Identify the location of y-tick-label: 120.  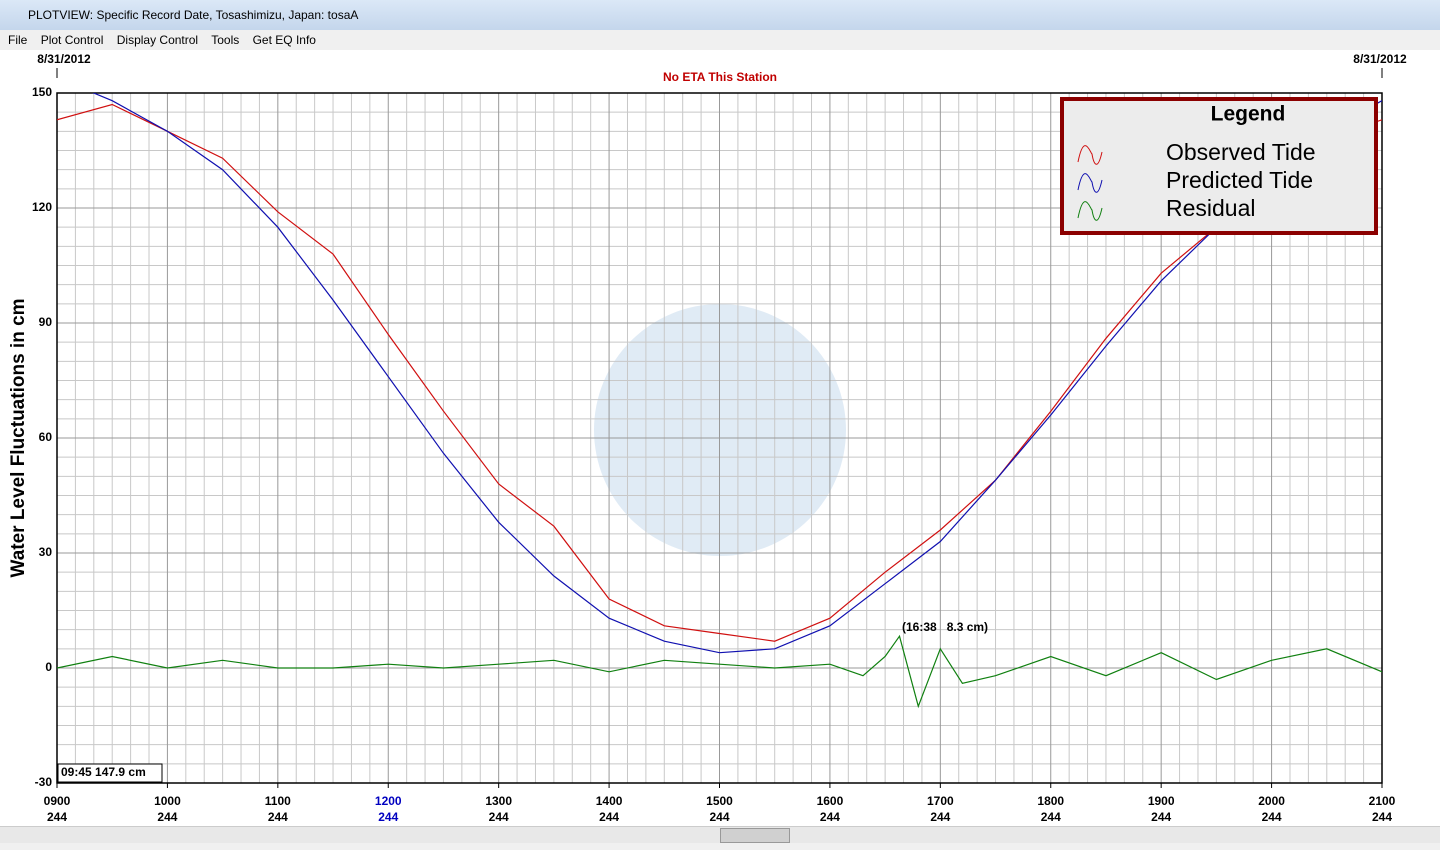
(42, 207).